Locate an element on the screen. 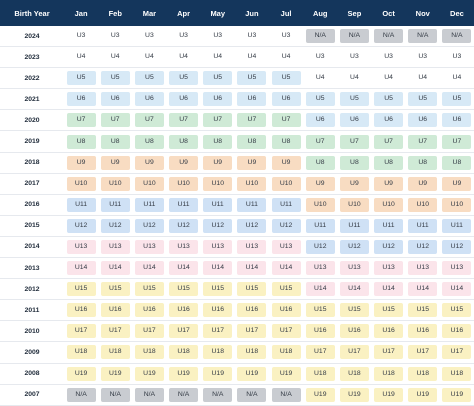  table-row: 2023 U4 U4 U4 U4 U4 U4 U4 U3 U3 U3 U3 U3 is located at coordinates (237, 58).